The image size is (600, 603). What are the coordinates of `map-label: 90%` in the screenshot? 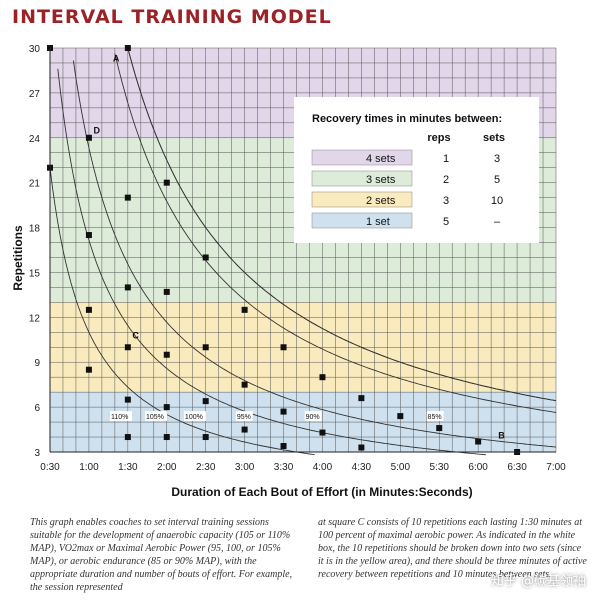 It's located at (313, 417).